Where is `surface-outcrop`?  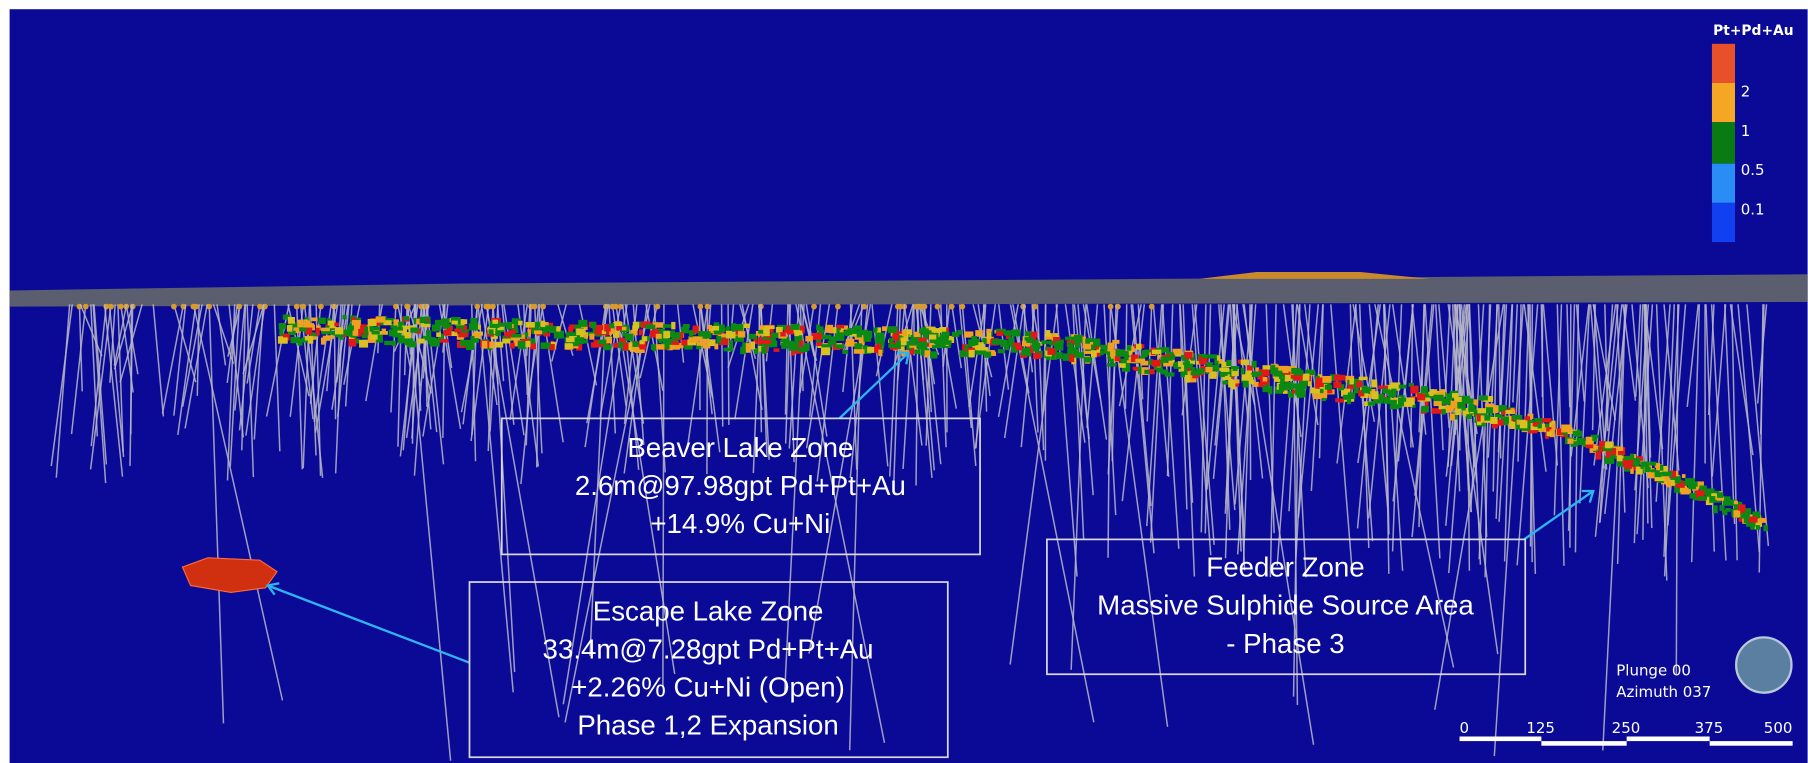
surface-outcrop is located at coordinates (1314, 275).